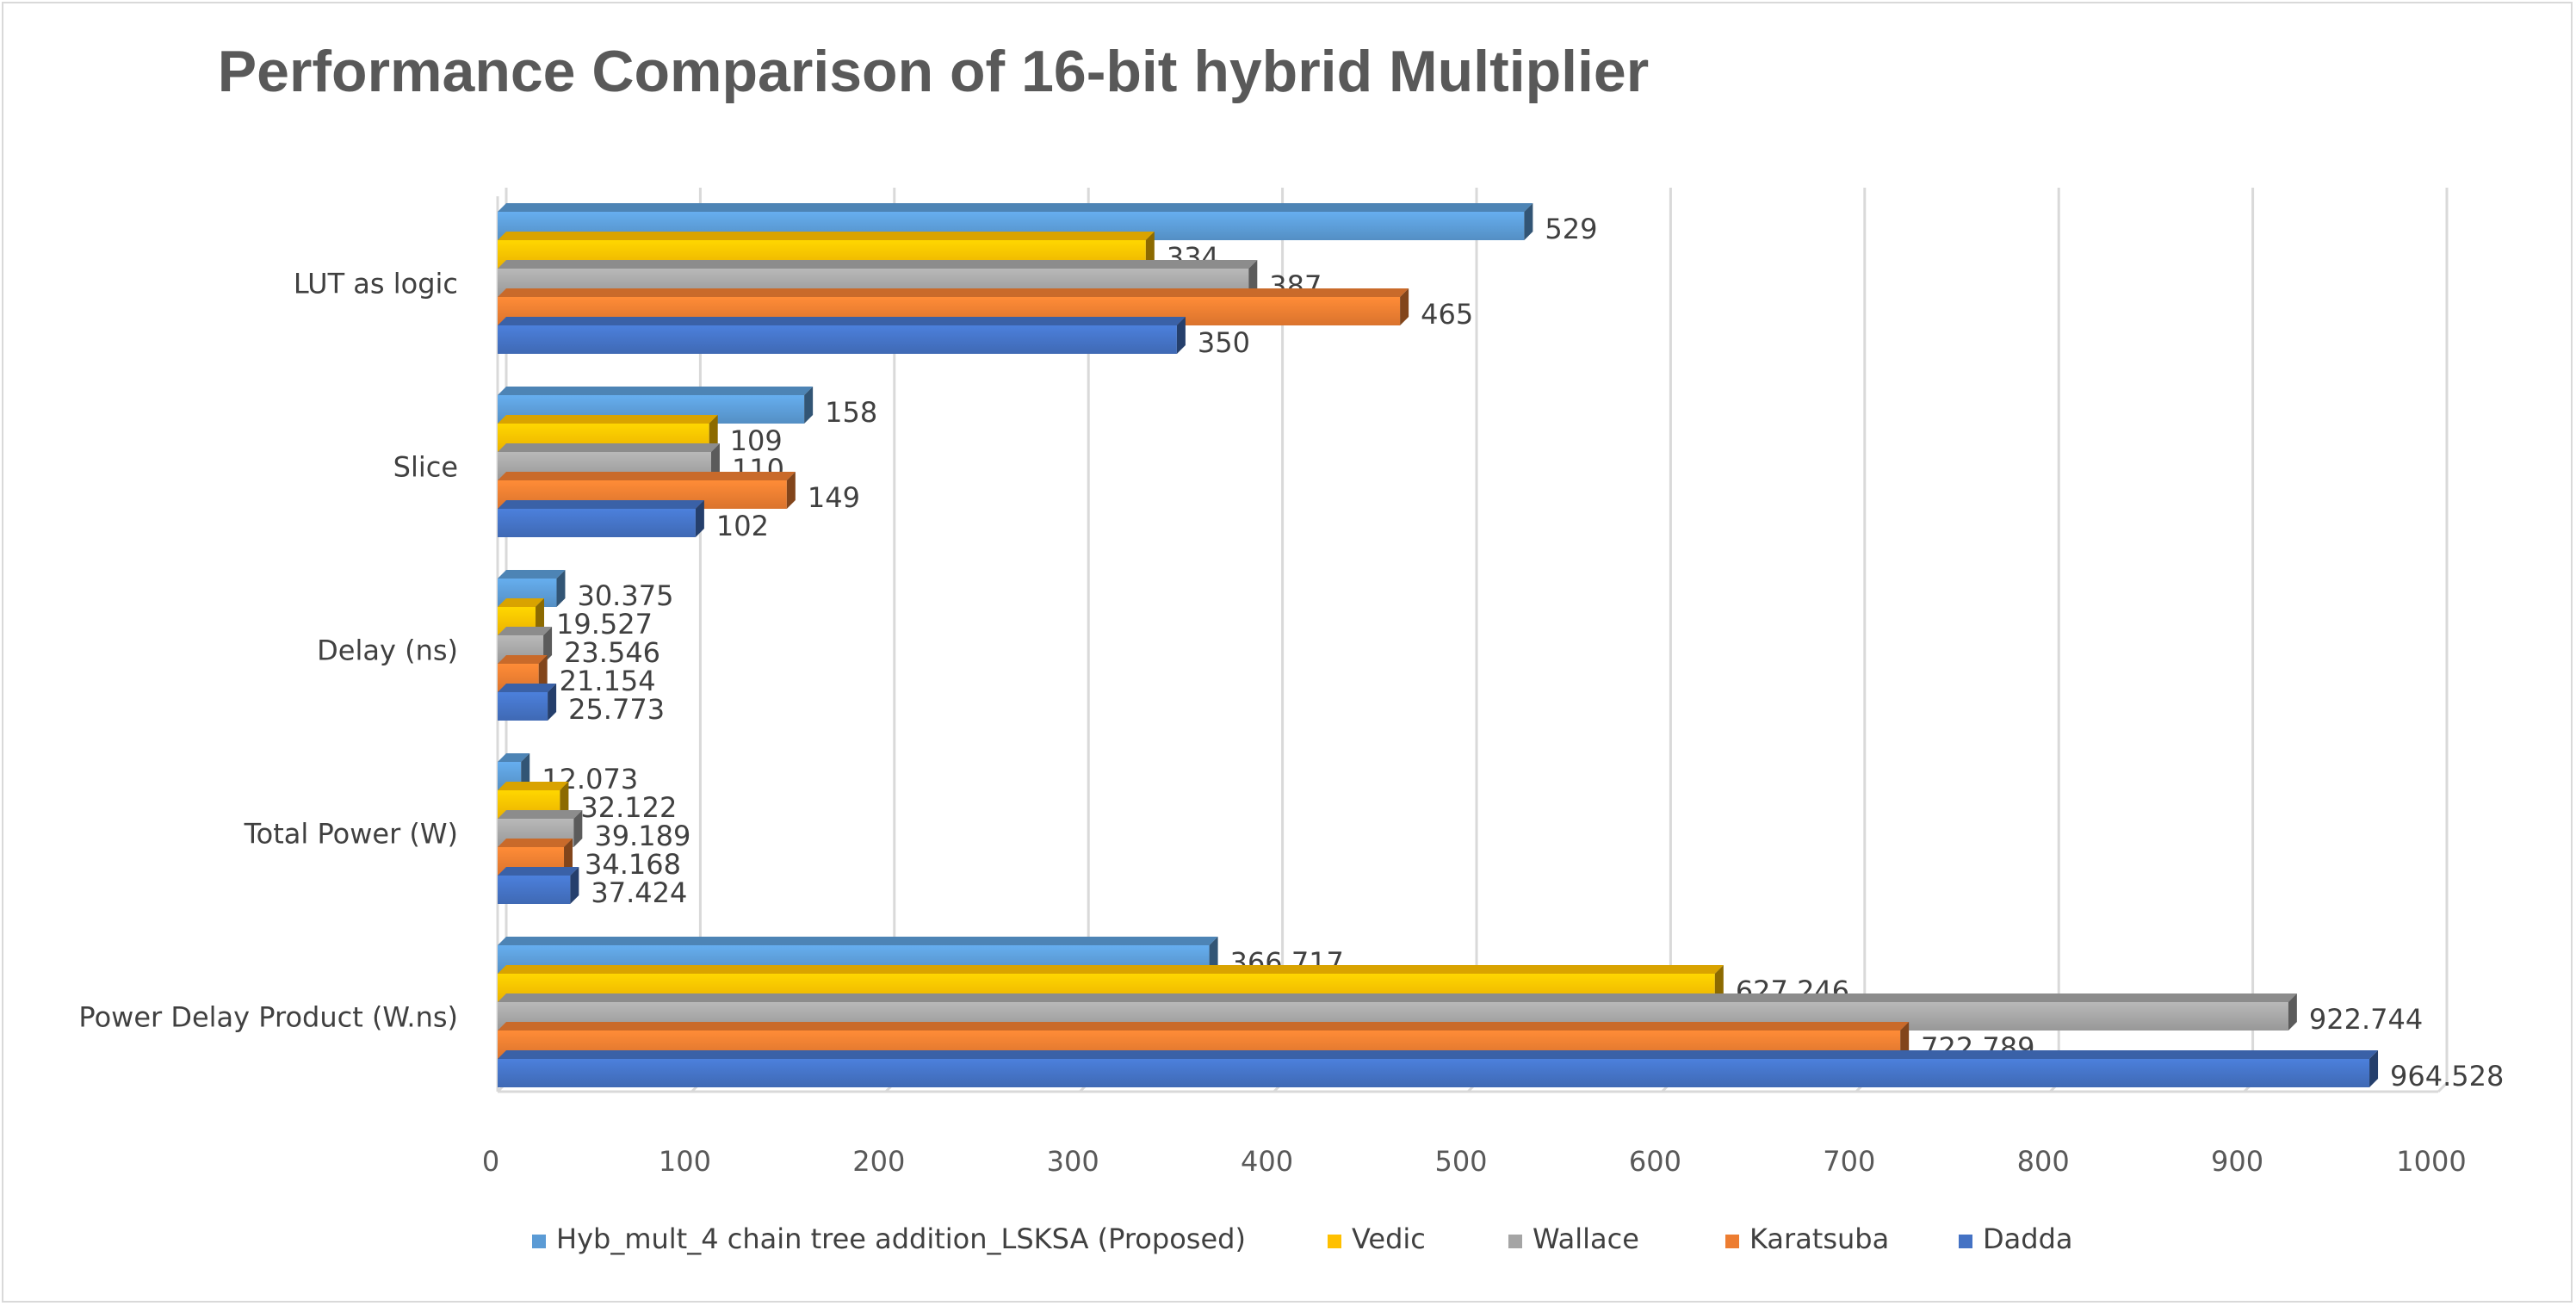 The image size is (2576, 1306). Describe the element at coordinates (756, 440) in the screenshot. I see `data-label: 109` at that location.